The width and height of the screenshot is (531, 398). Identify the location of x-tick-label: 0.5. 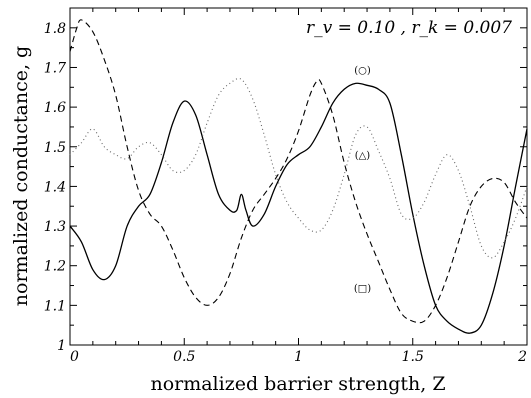
(184, 357).